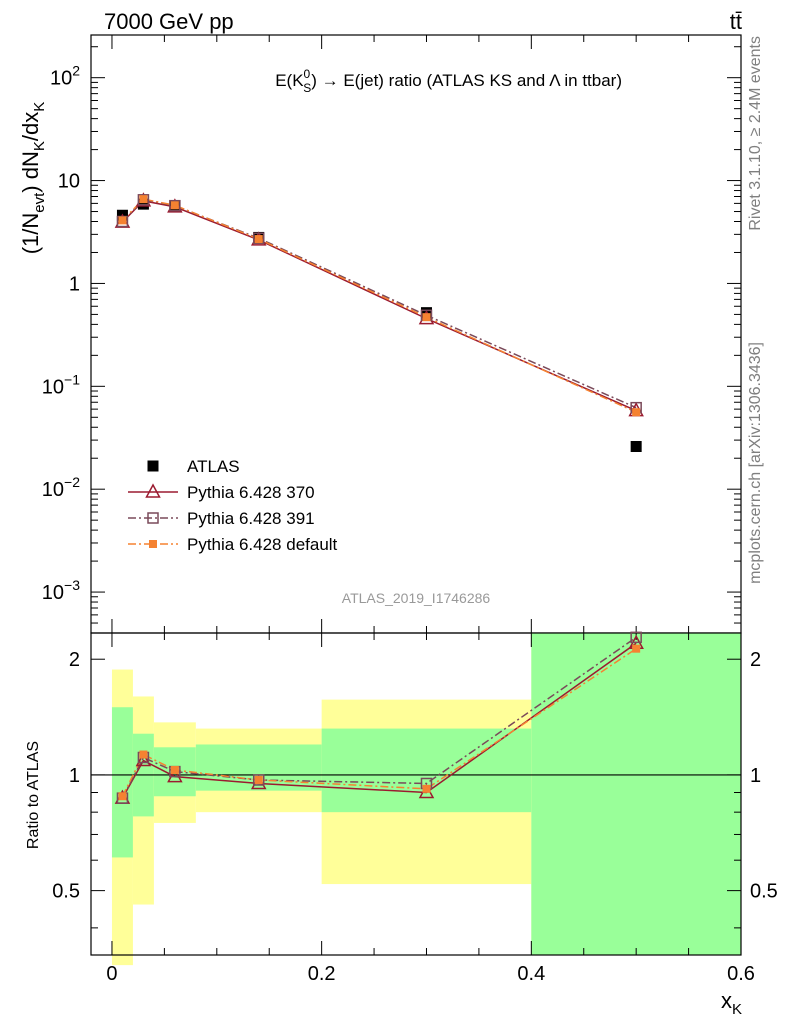 Image resolution: width=786 pixels, height=1024 pixels. I want to click on ratio-ytick-label: 2, so click(74, 660).